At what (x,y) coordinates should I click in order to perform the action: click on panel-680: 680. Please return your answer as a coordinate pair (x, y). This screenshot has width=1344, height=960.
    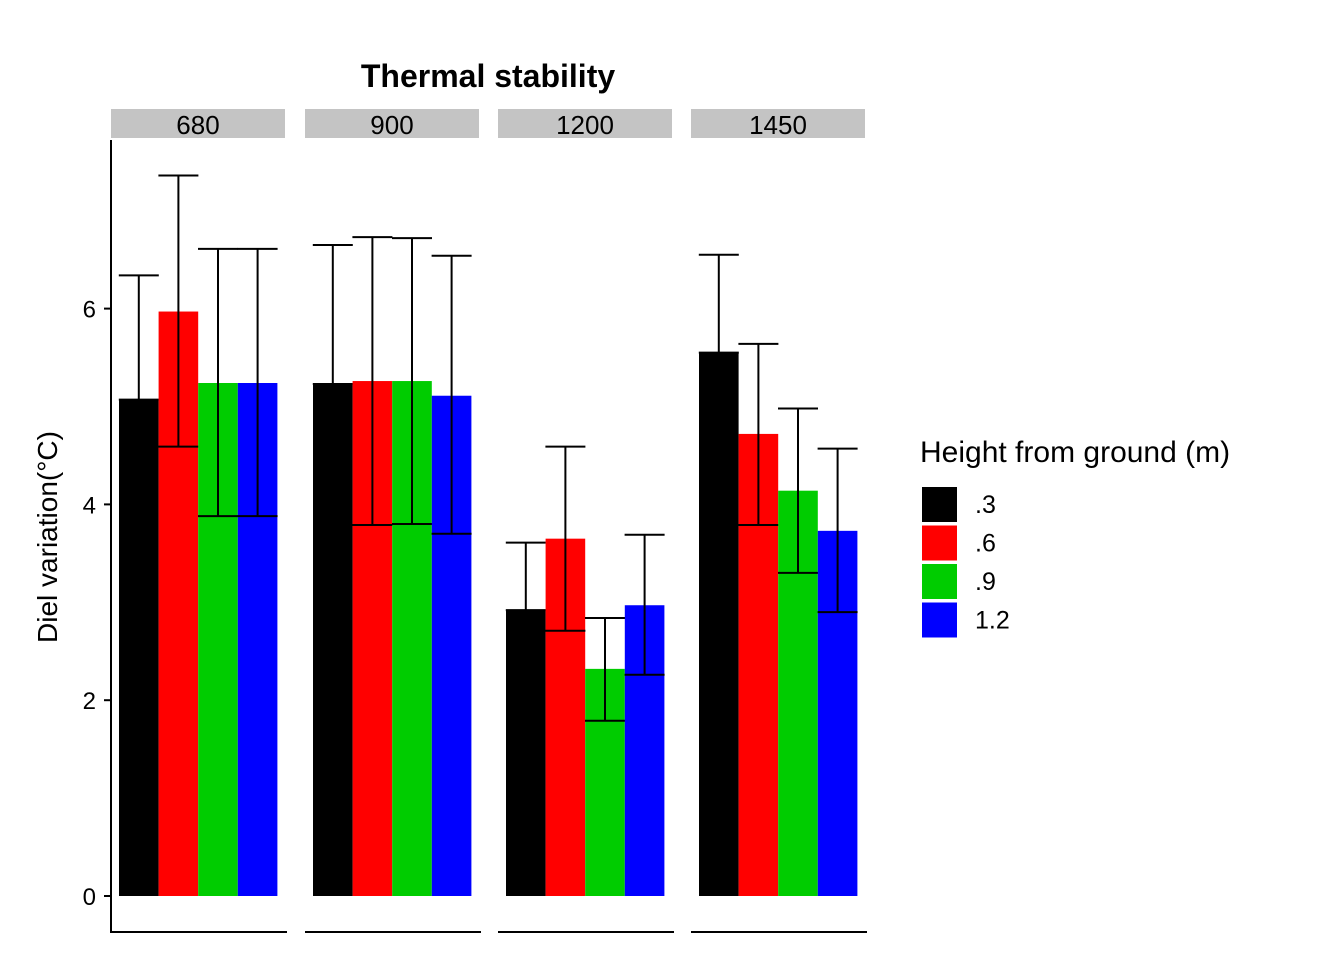
    Looking at the image, I should click on (199, 521).